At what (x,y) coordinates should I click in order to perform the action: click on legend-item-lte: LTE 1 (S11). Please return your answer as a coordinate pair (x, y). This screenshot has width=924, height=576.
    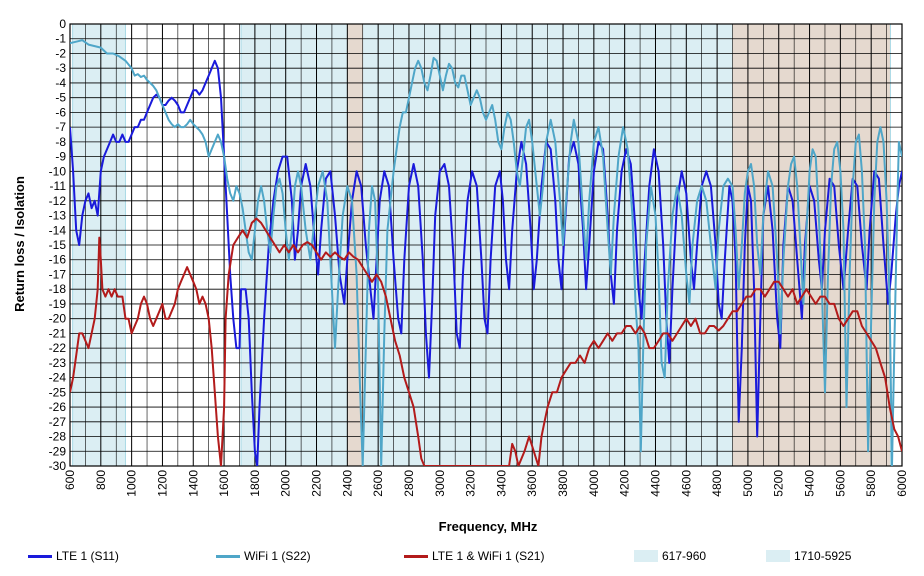
    Looking at the image, I should click on (73, 556).